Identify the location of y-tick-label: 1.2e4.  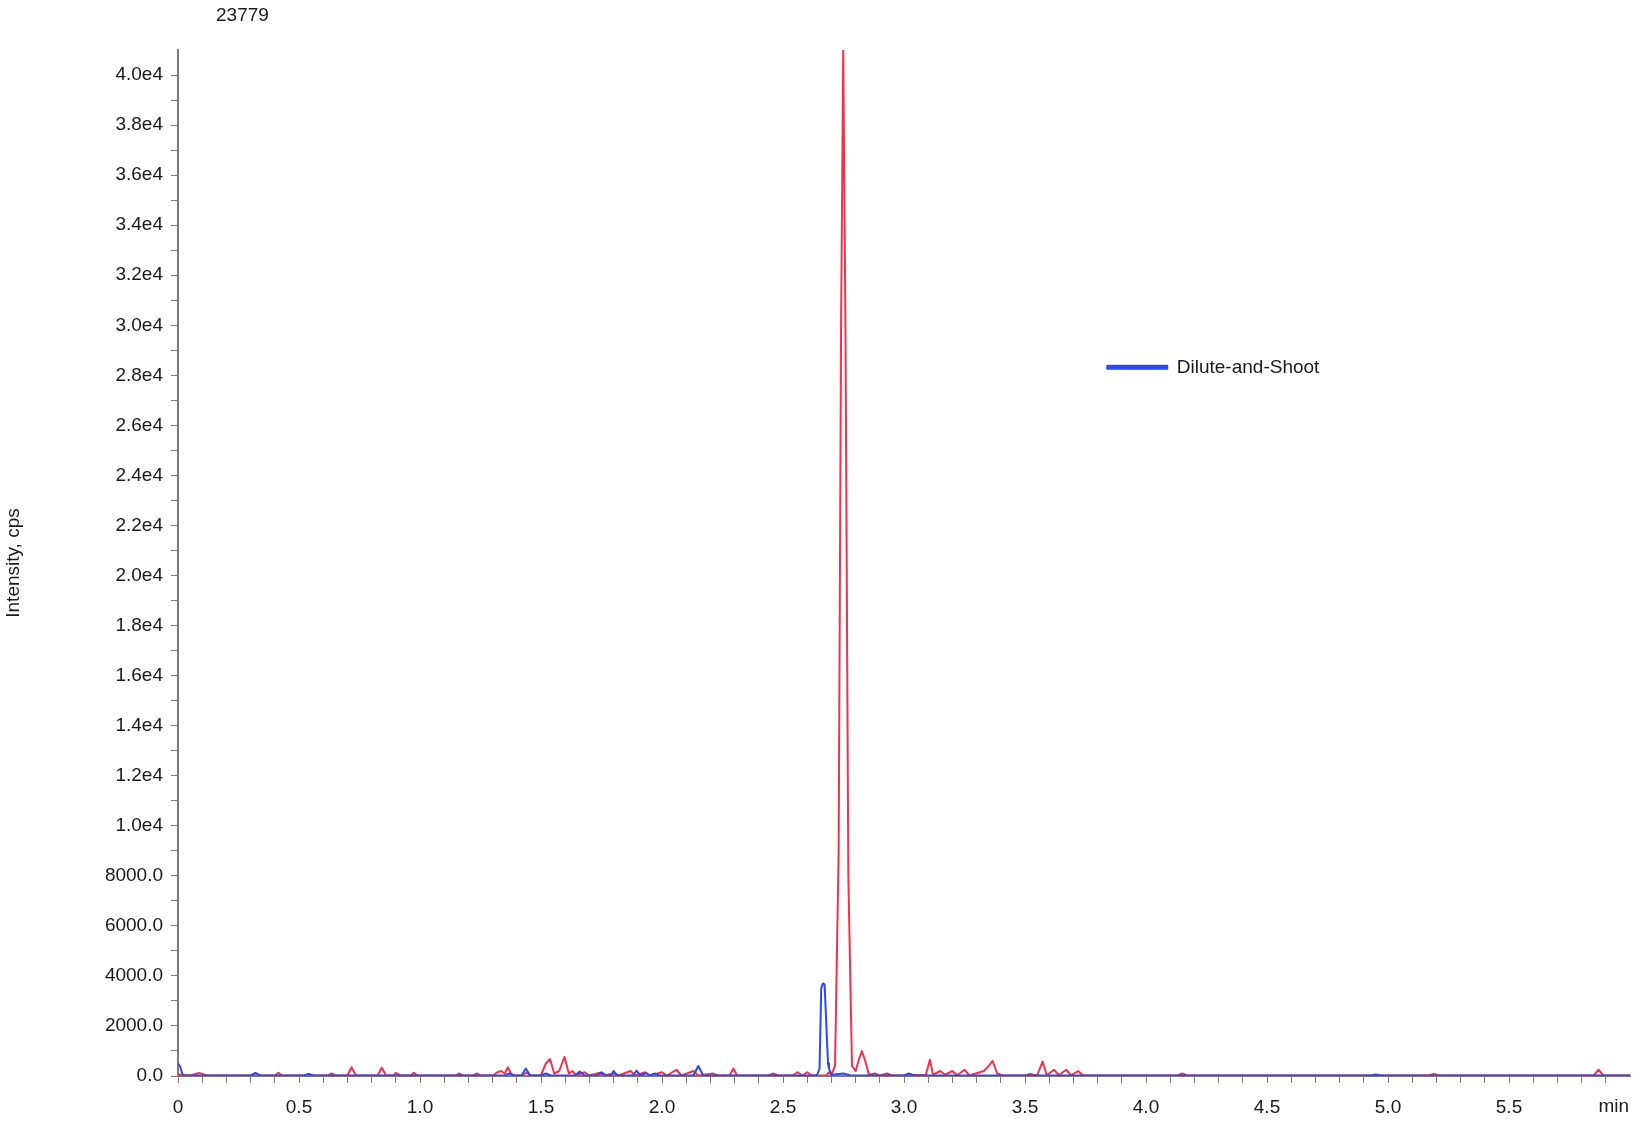
(139, 774).